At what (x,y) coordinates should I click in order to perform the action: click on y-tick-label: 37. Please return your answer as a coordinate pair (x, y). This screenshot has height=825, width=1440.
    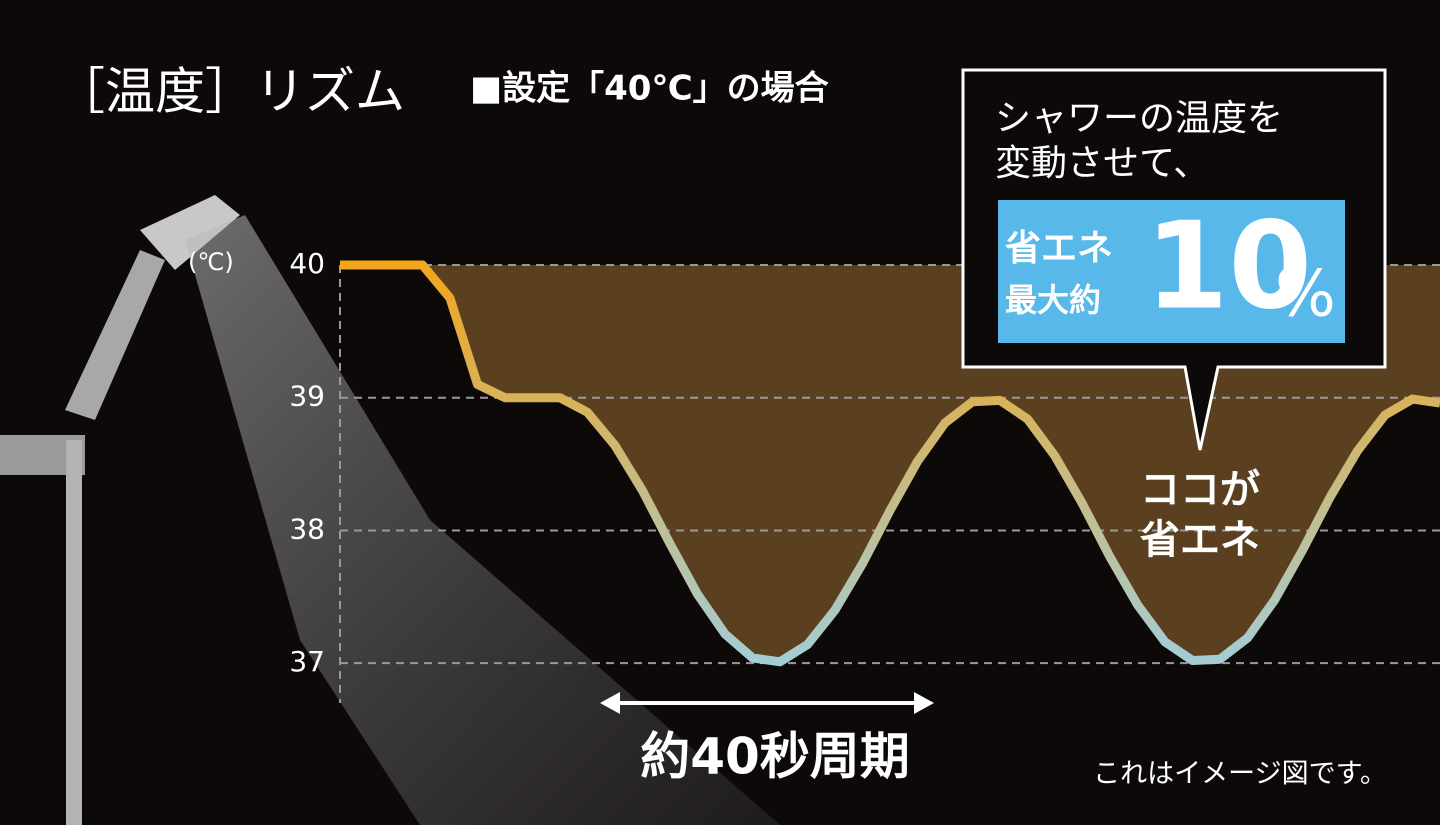
    Looking at the image, I should click on (307, 661).